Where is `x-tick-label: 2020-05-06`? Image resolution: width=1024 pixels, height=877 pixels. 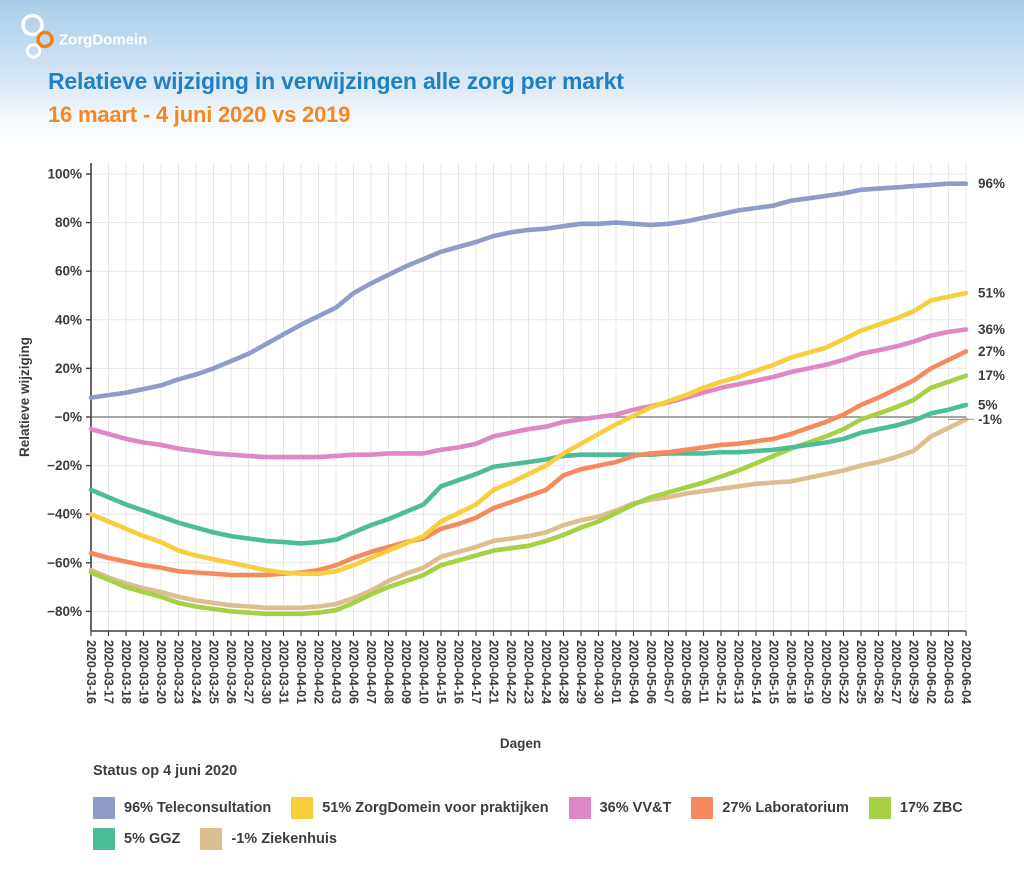 x-tick-label: 2020-05-06 is located at coordinates (651, 672).